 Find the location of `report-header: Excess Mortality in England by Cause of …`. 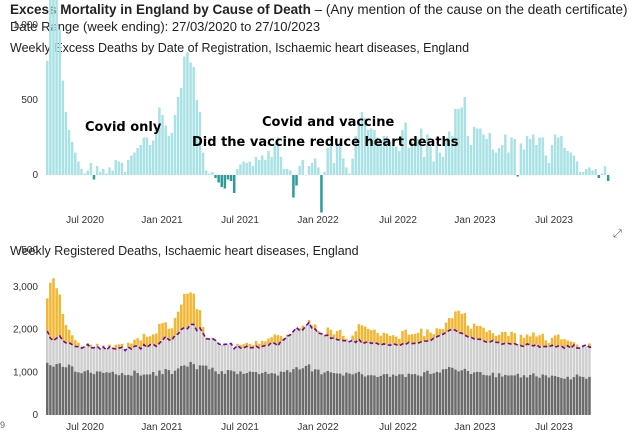

report-header: Excess Mortality in England by Cause of … is located at coordinates (319, 9).